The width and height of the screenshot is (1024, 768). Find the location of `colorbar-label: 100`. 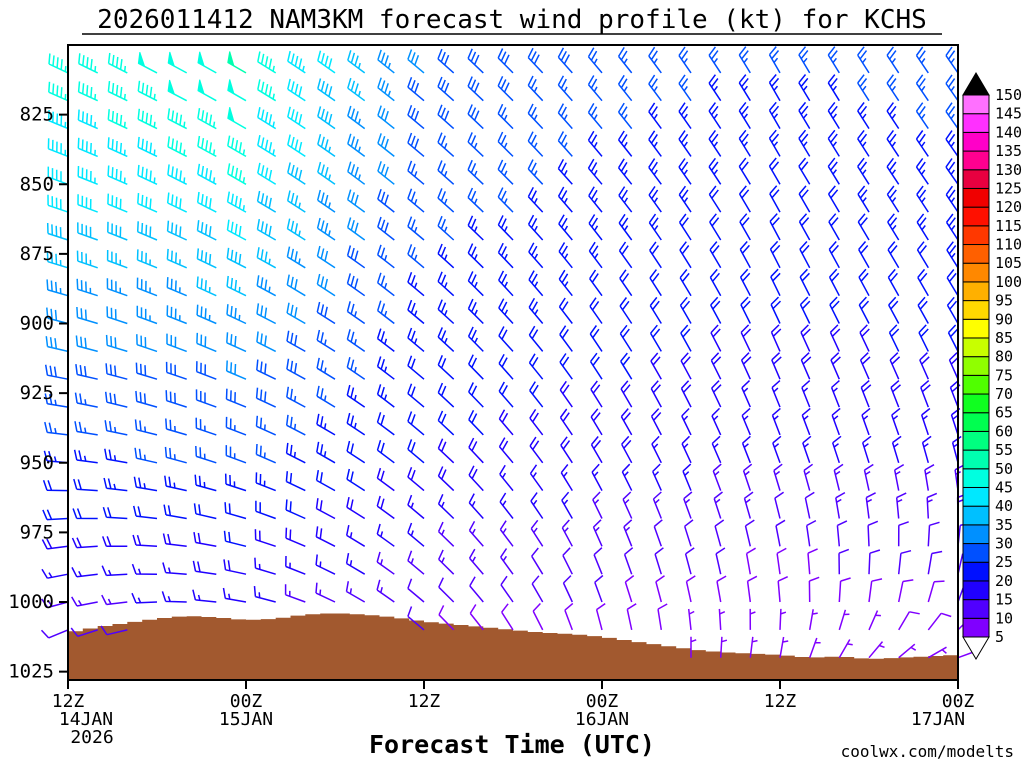

colorbar-label: 100 is located at coordinates (1008, 282).